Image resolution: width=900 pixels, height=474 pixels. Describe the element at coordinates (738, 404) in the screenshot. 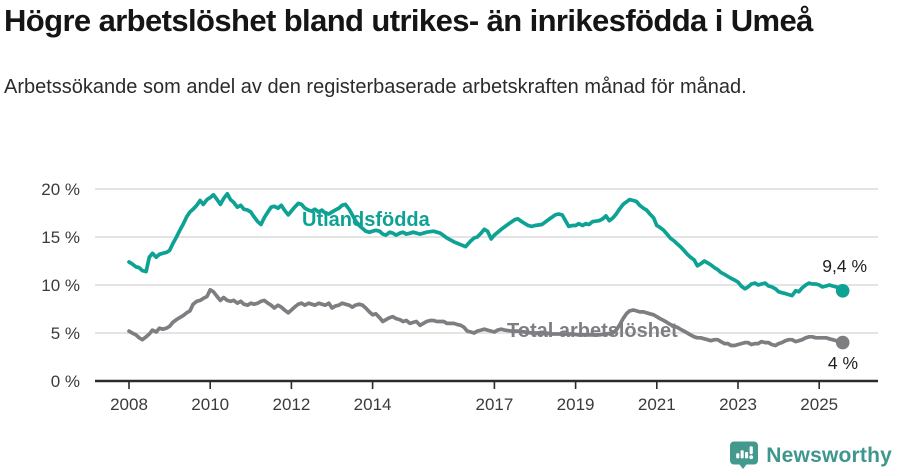

I see `x-tick-label-2023: 2023` at that location.